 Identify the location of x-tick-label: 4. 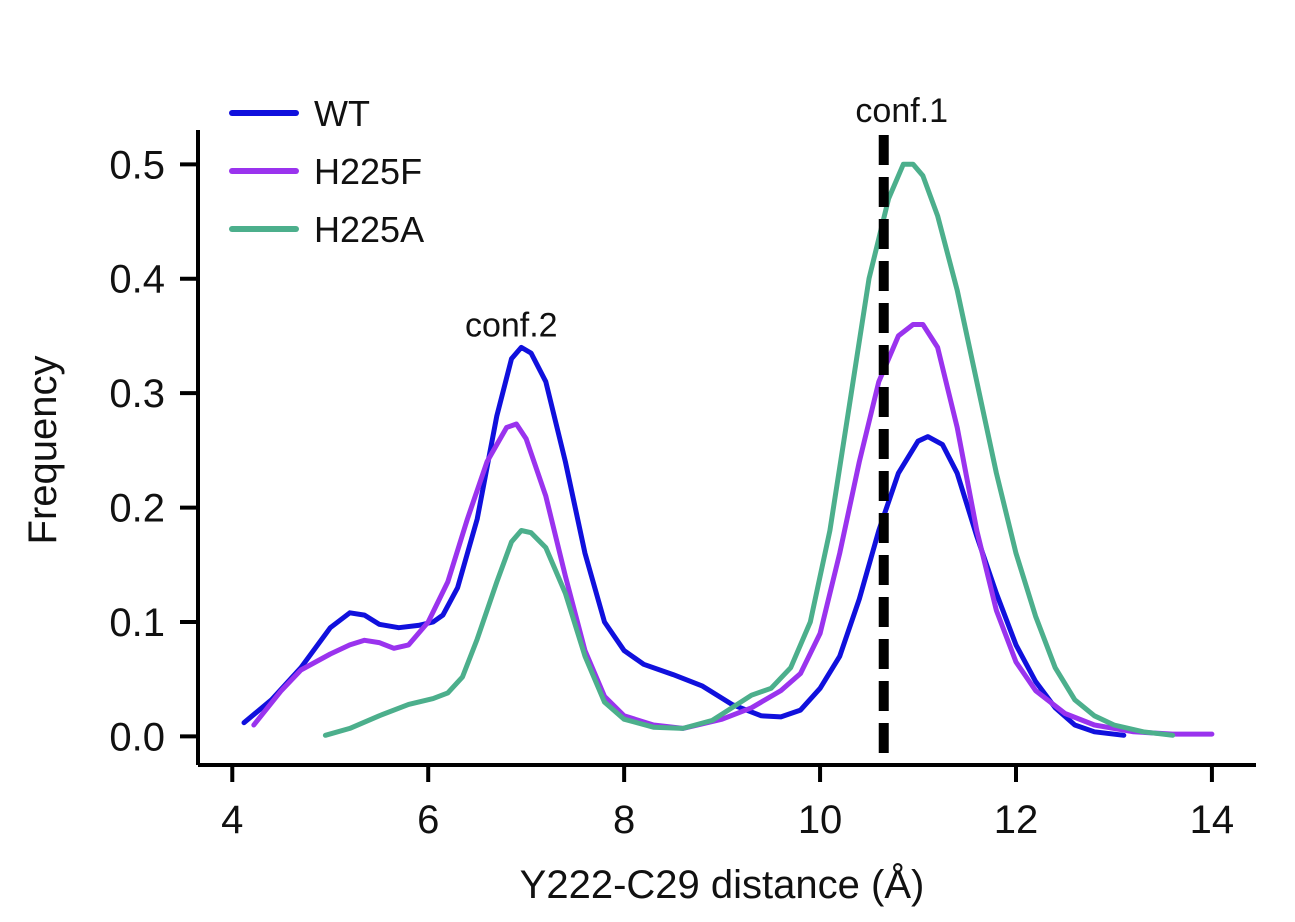
(232, 820).